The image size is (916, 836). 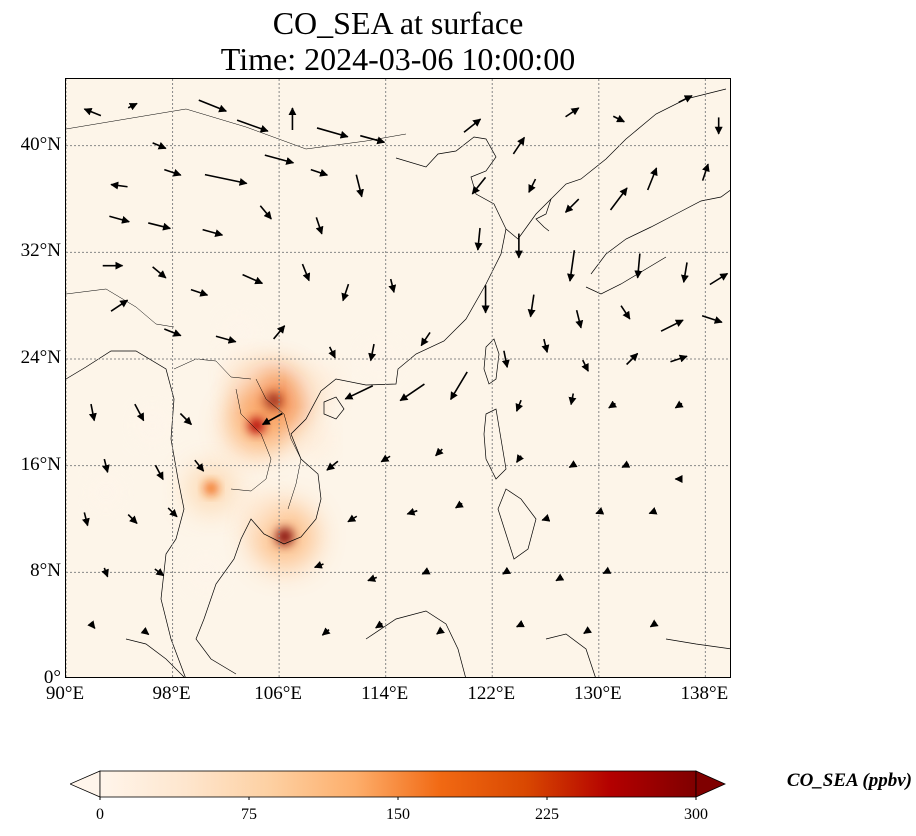 What do you see at coordinates (249, 814) in the screenshot?
I see `colorbar-tick-label: 75` at bounding box center [249, 814].